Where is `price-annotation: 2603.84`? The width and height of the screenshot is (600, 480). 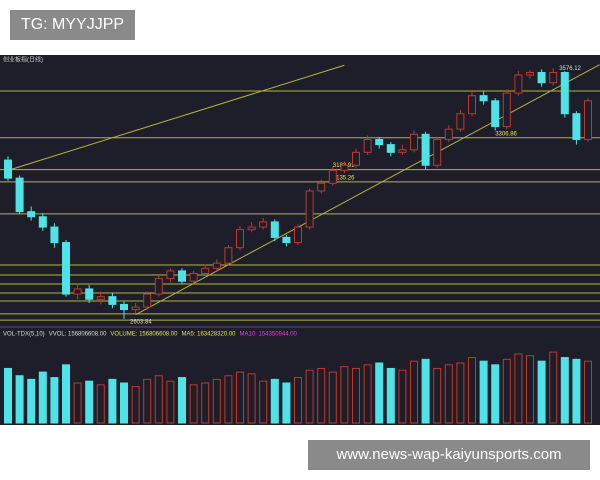
price-annotation: 2603.84 is located at coordinates (141, 322).